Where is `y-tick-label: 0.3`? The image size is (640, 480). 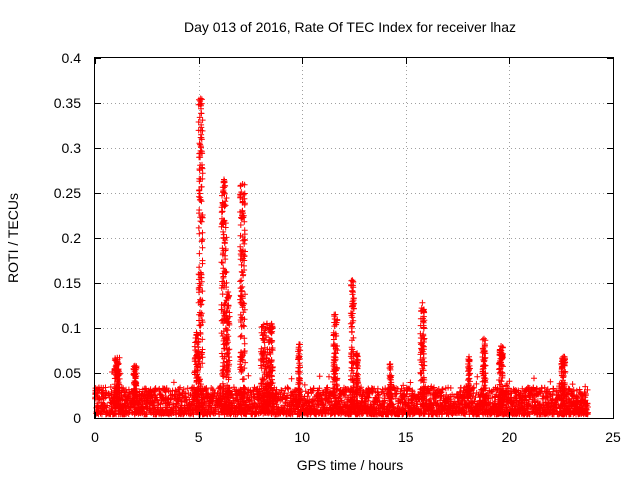 y-tick-label: 0.3 is located at coordinates (72, 148).